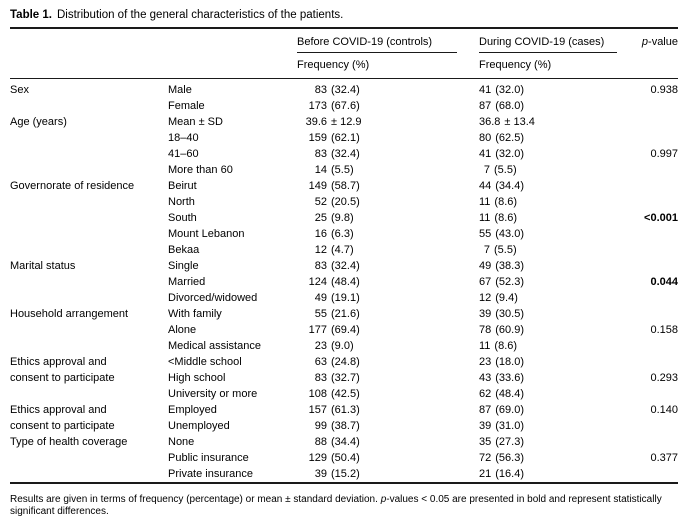 The width and height of the screenshot is (688, 529). I want to click on during-covid-frequency-cell: 49 (38.3), so click(558, 266).